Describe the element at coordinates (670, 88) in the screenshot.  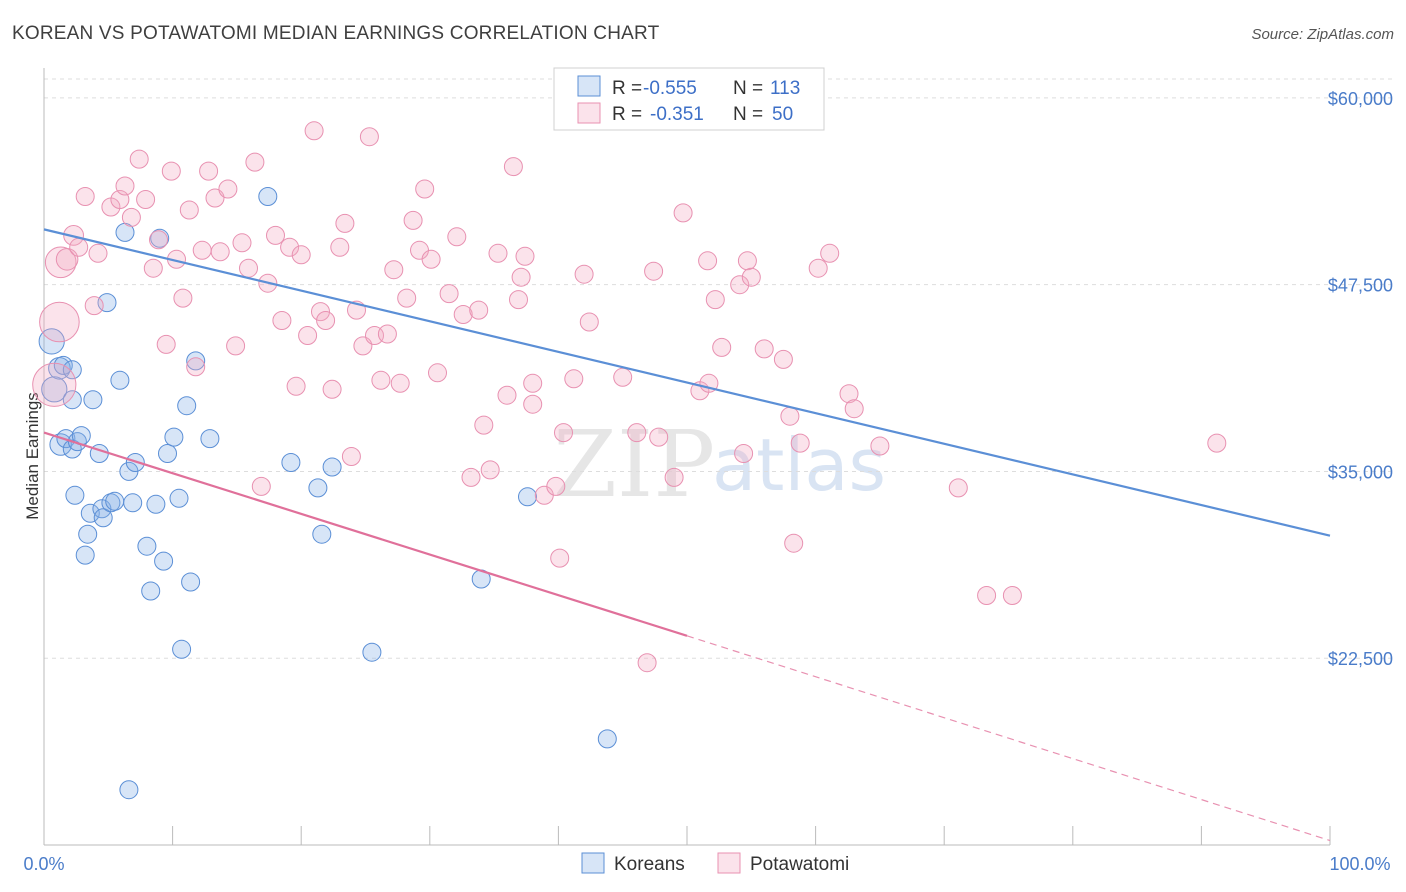
I see `legend-r-value-koreans: -0.555` at that location.